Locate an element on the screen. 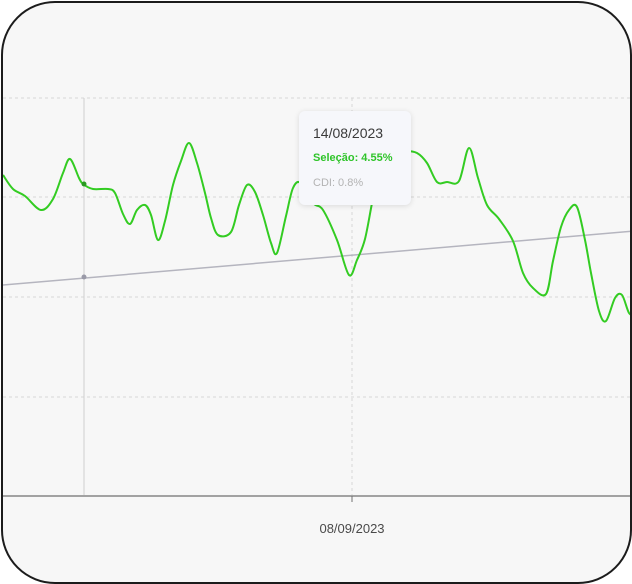 The height and width of the screenshot is (584, 632). cdi-series-line is located at coordinates (316, 258).